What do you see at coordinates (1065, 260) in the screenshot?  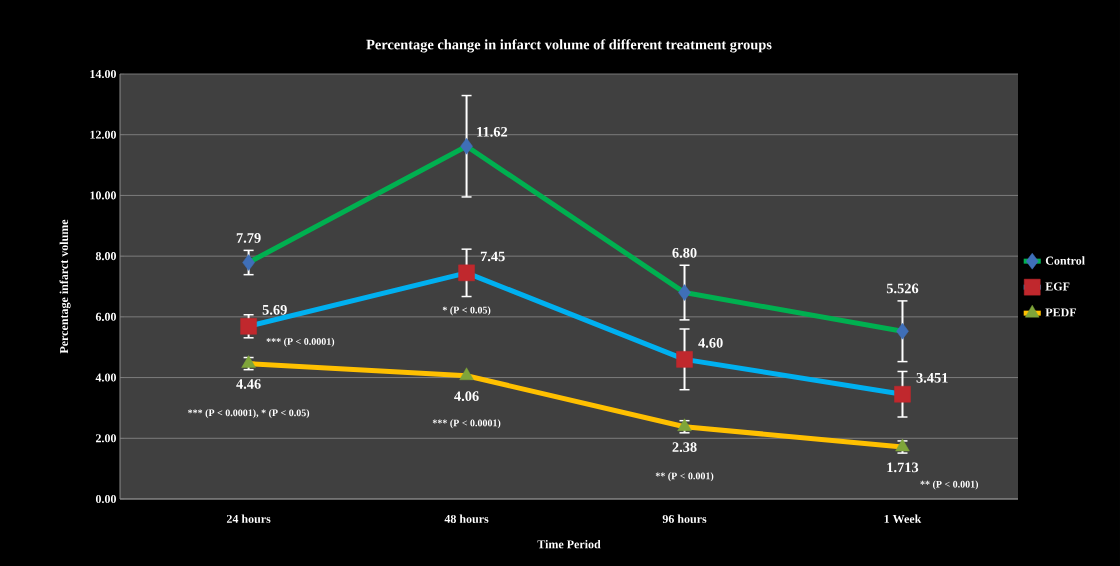 I see `legend-label: Control` at bounding box center [1065, 260].